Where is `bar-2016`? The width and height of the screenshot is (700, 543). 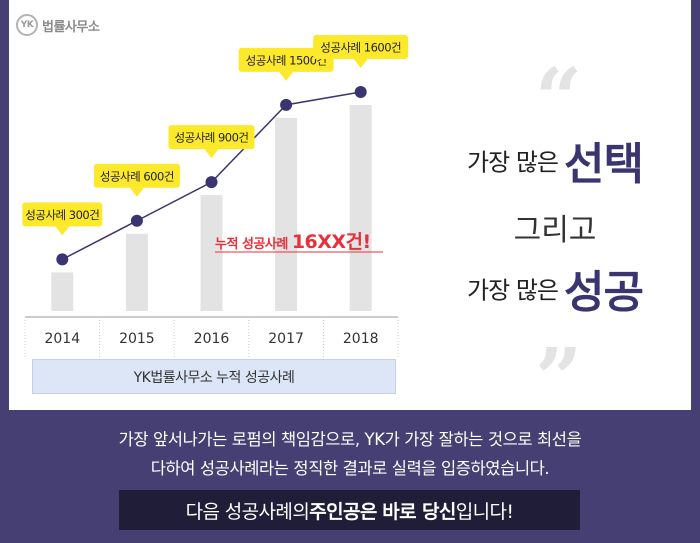 bar-2016 is located at coordinates (211, 253).